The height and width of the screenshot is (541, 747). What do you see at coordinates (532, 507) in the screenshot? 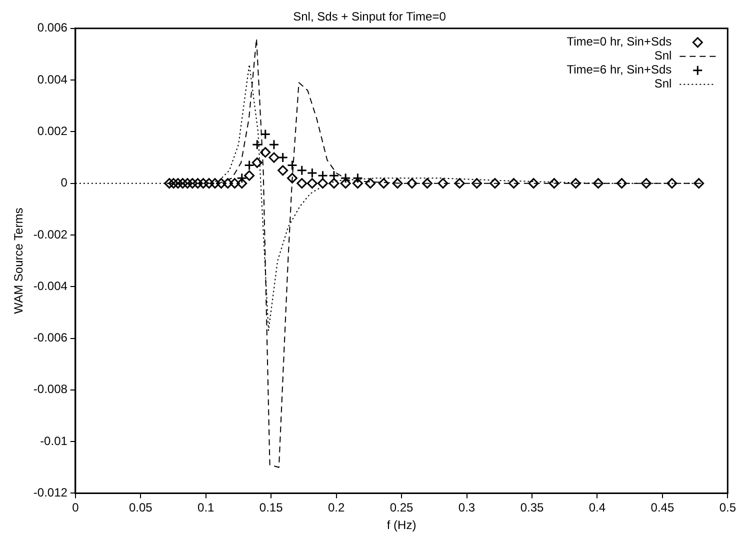
I see `x-tick-label: 0.35` at bounding box center [532, 507].